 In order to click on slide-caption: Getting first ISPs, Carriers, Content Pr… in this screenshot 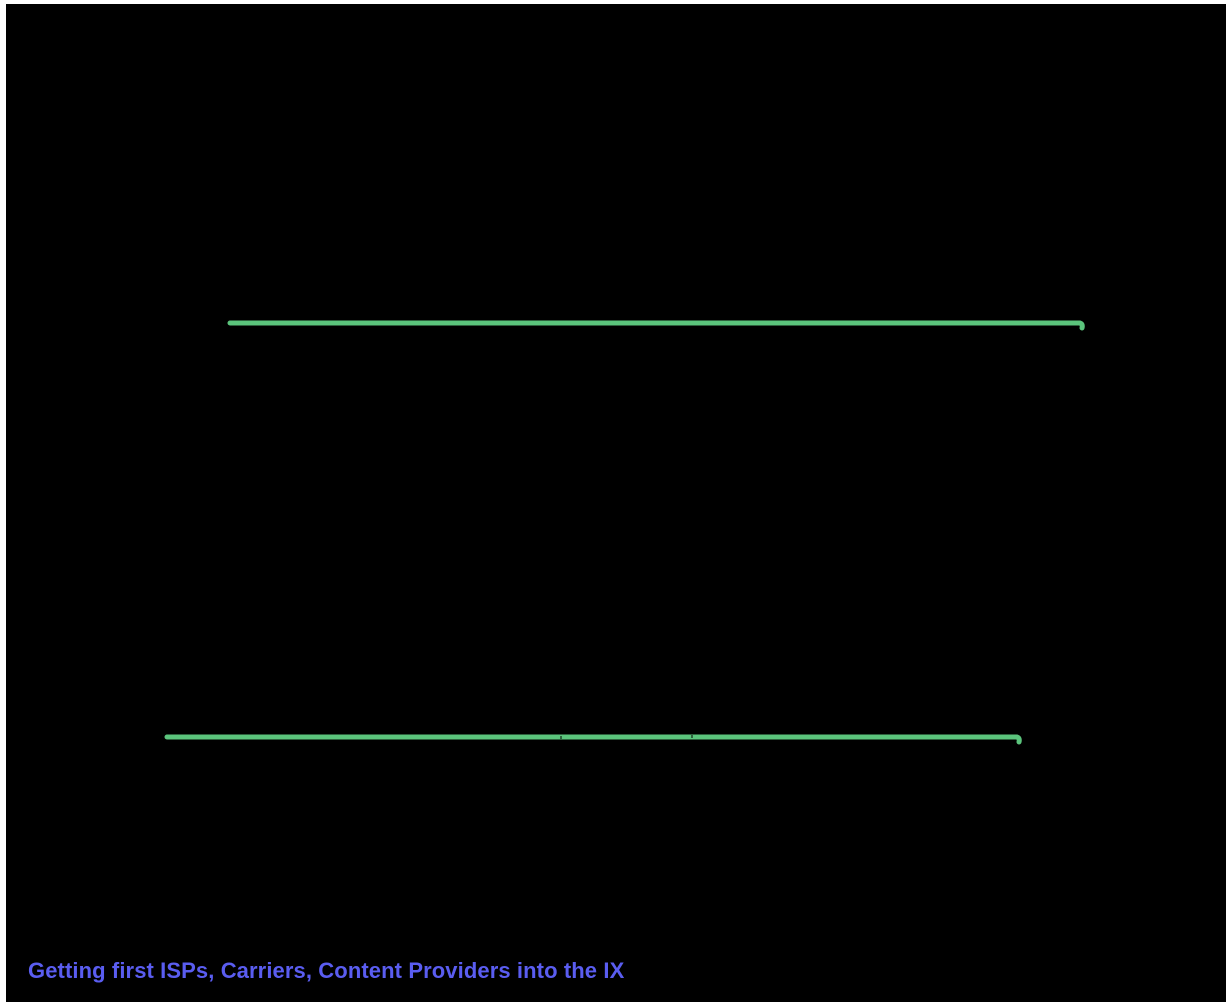, I will do `click(326, 970)`.